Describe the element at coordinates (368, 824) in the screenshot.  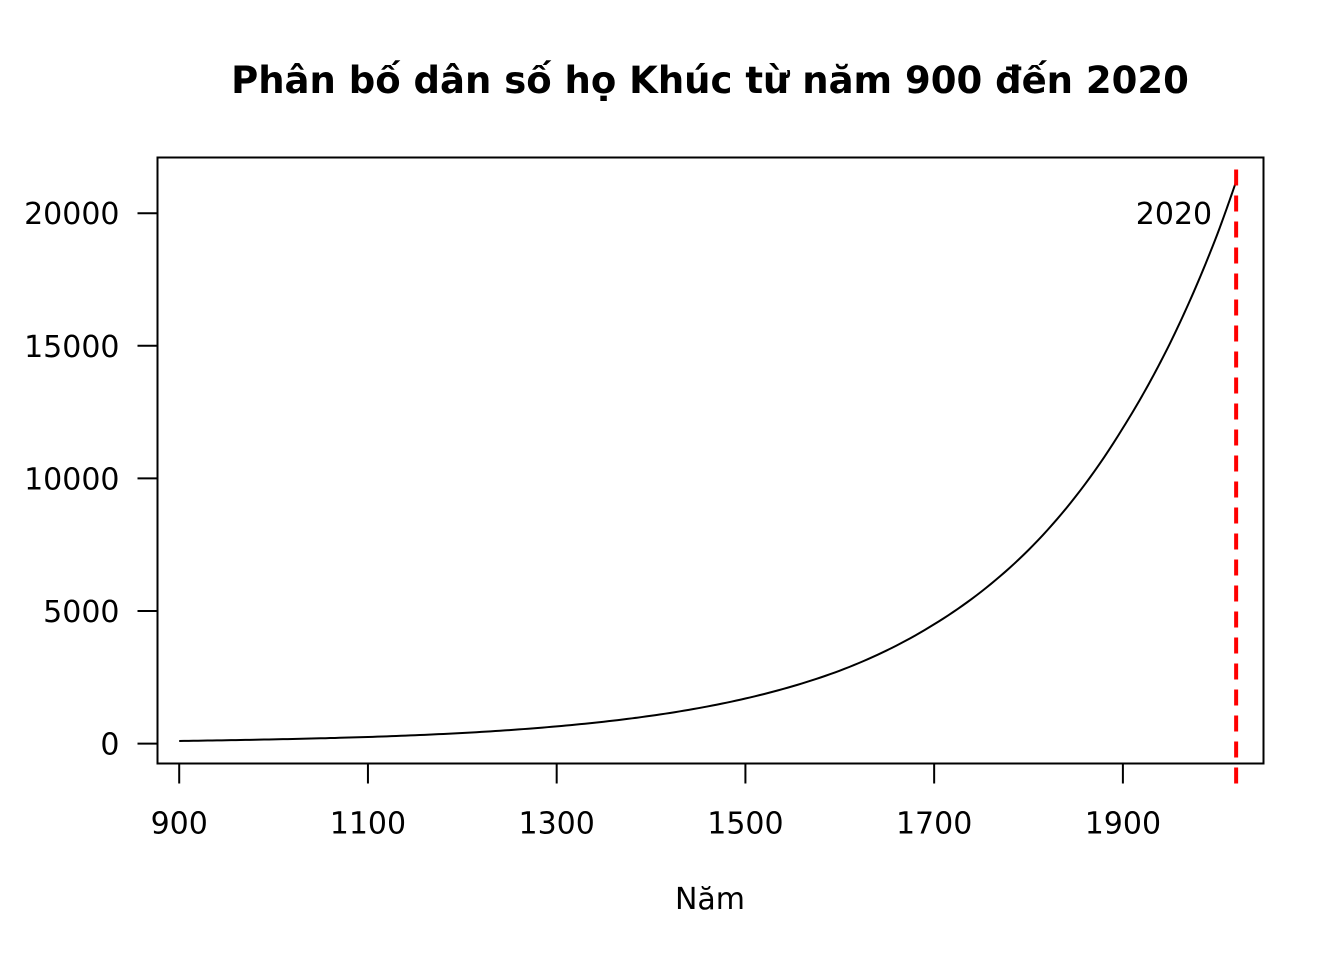
I see `x-tick-label: 1100` at that location.